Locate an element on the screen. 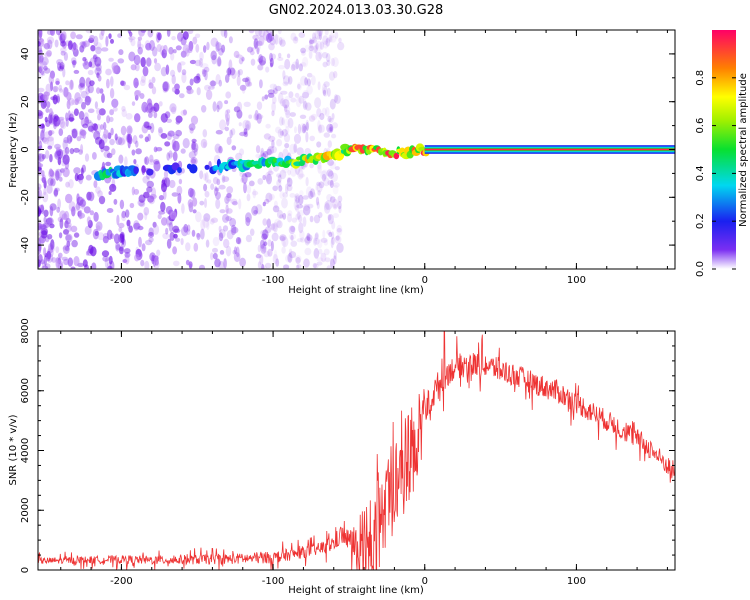  heatmap-x-label: Height of straight line (km) is located at coordinates (356, 290).